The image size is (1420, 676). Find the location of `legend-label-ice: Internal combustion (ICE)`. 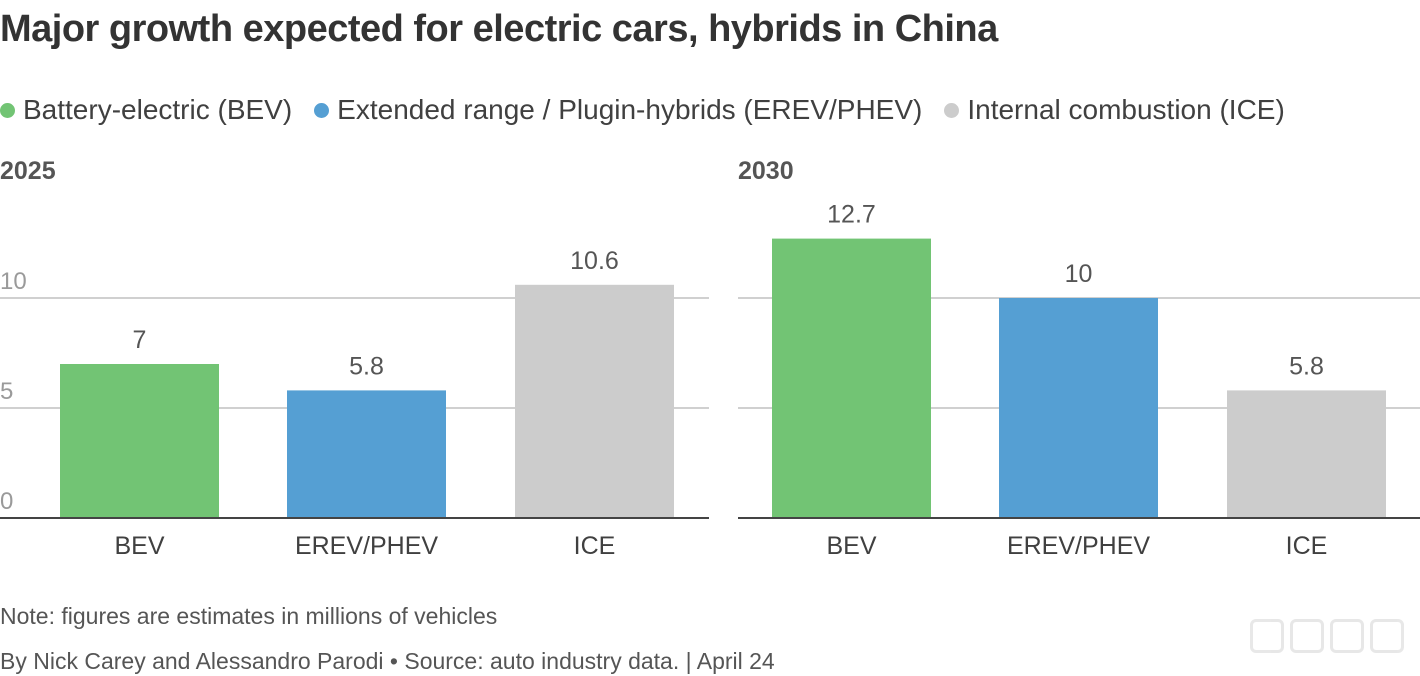

legend-label-ice: Internal combustion (ICE) is located at coordinates (1126, 109).